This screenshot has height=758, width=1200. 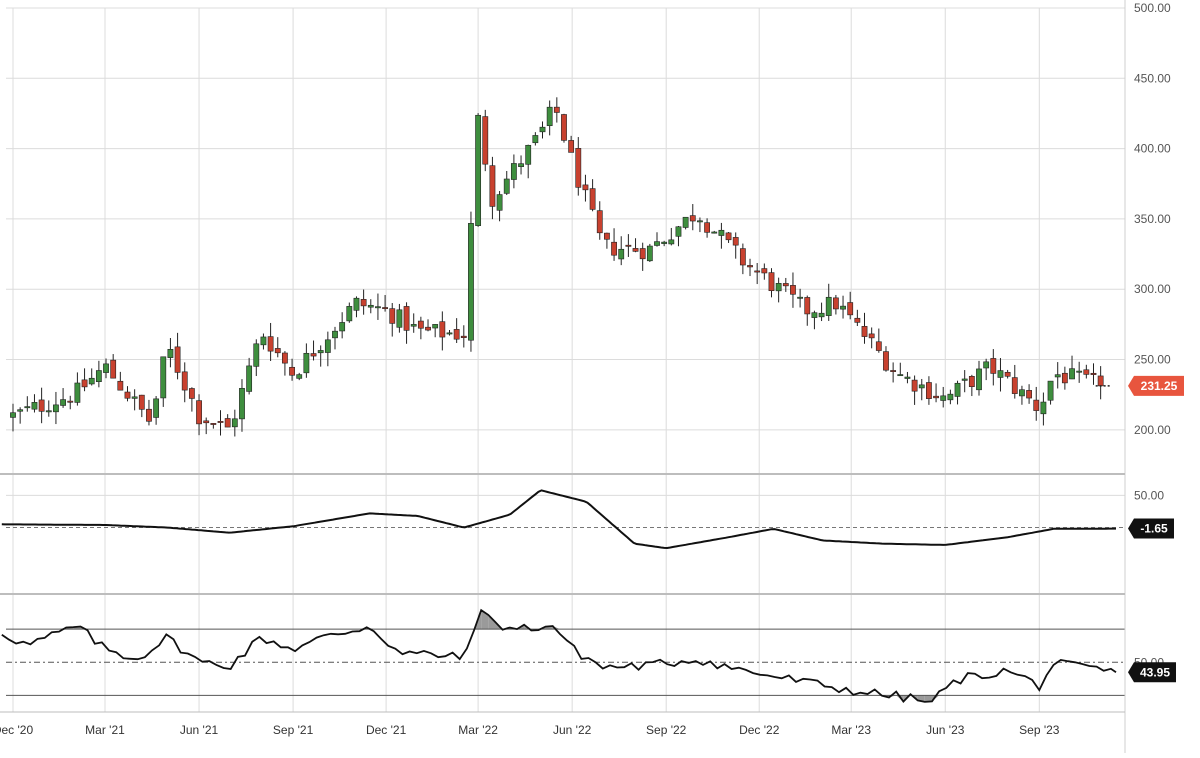 What do you see at coordinates (945, 730) in the screenshot?
I see `x-tick-label: Jun '23` at bounding box center [945, 730].